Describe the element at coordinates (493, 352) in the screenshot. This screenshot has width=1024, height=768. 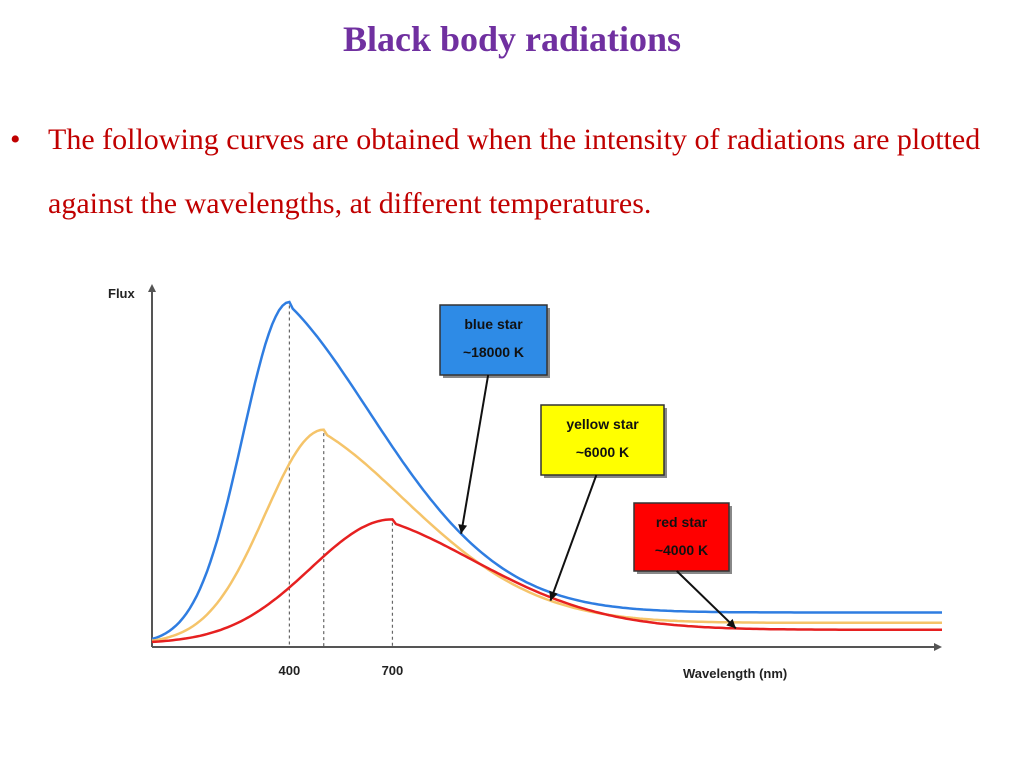
I see `series-temp-label-0: ~18000 K` at that location.